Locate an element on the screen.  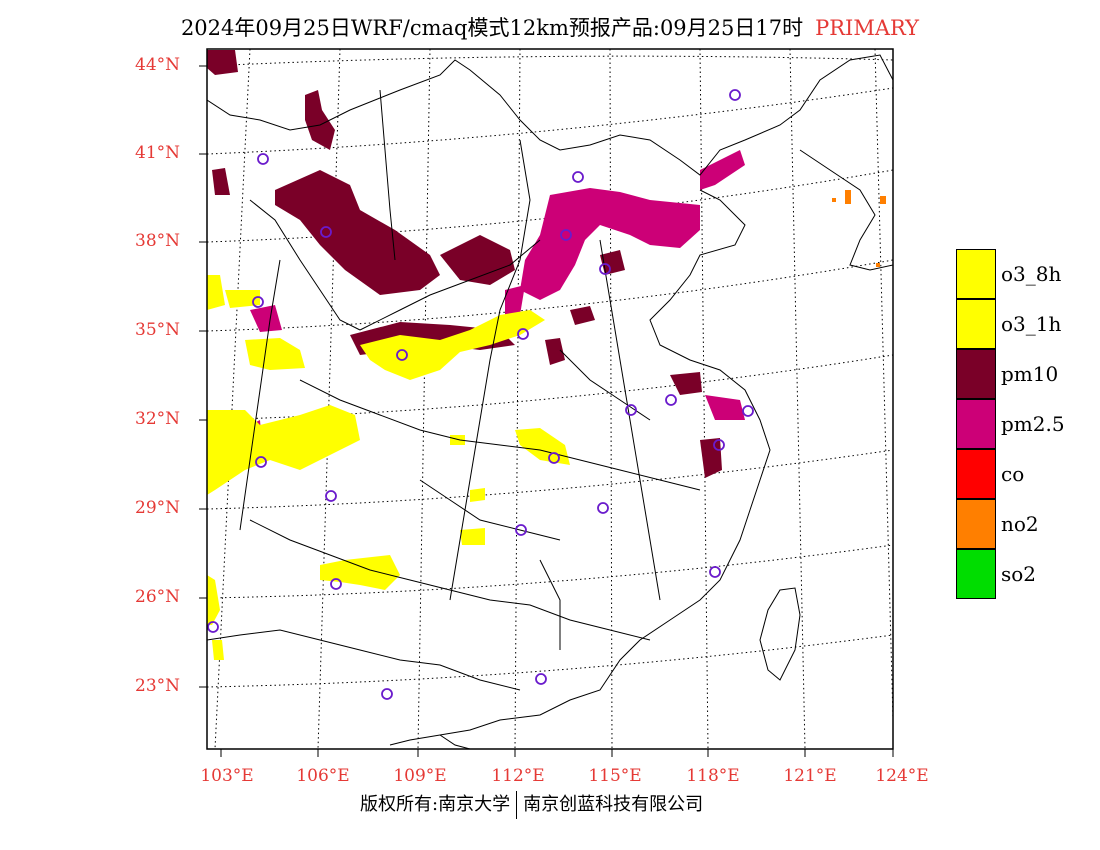
lat-label-41: 41°N is located at coordinates (158, 153).